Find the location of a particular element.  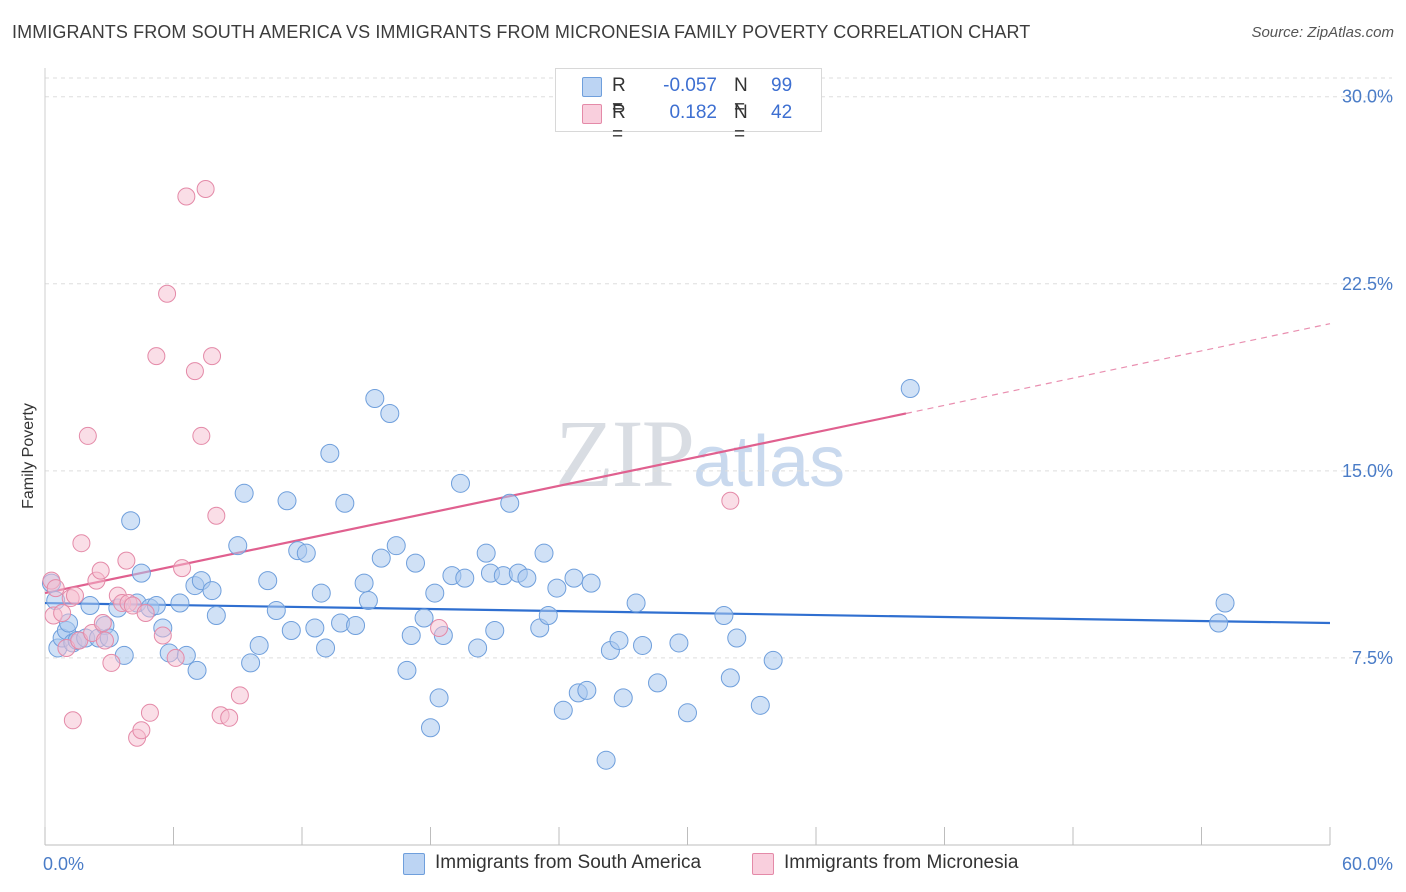

r-label: R = is located at coordinates (619, 96).